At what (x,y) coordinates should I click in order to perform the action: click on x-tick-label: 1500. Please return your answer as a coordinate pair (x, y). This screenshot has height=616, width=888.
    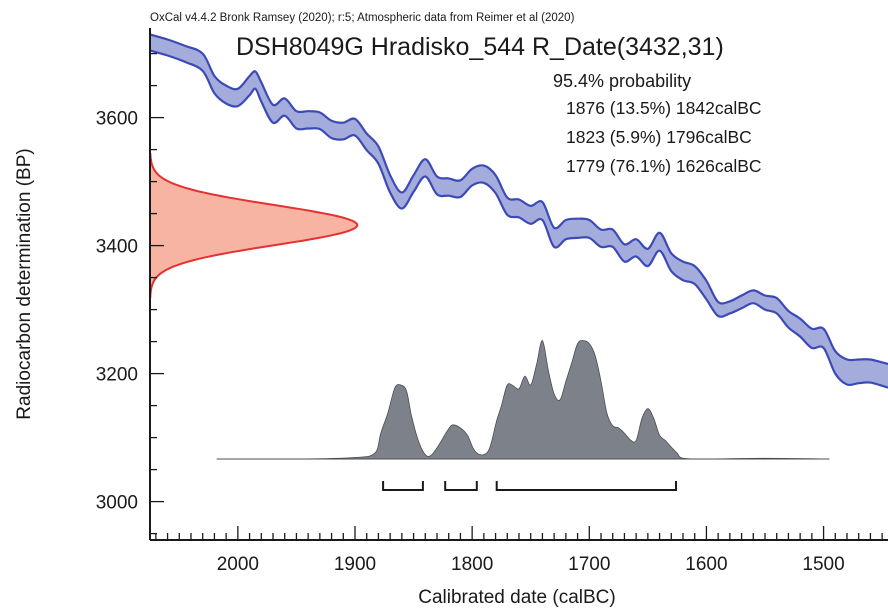
    Looking at the image, I should click on (823, 564).